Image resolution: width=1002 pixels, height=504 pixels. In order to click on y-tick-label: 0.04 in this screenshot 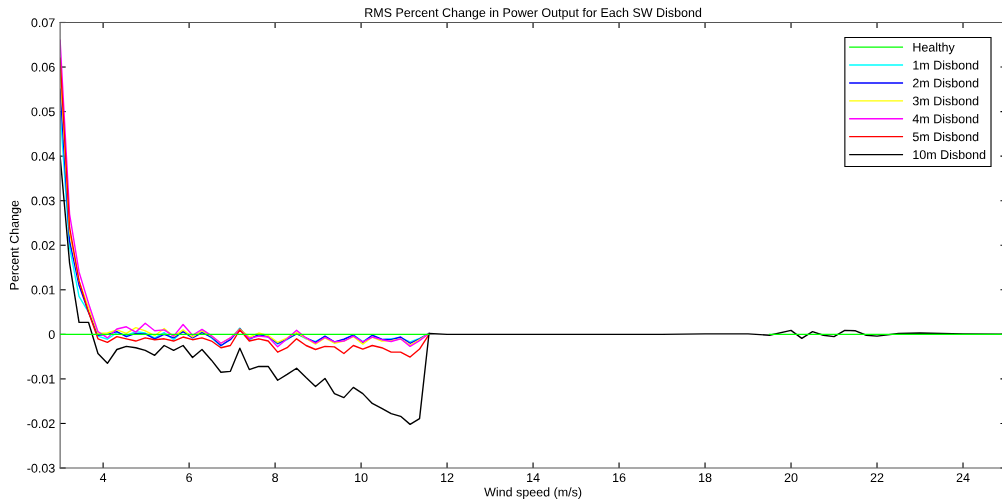, I will do `click(43, 156)`.